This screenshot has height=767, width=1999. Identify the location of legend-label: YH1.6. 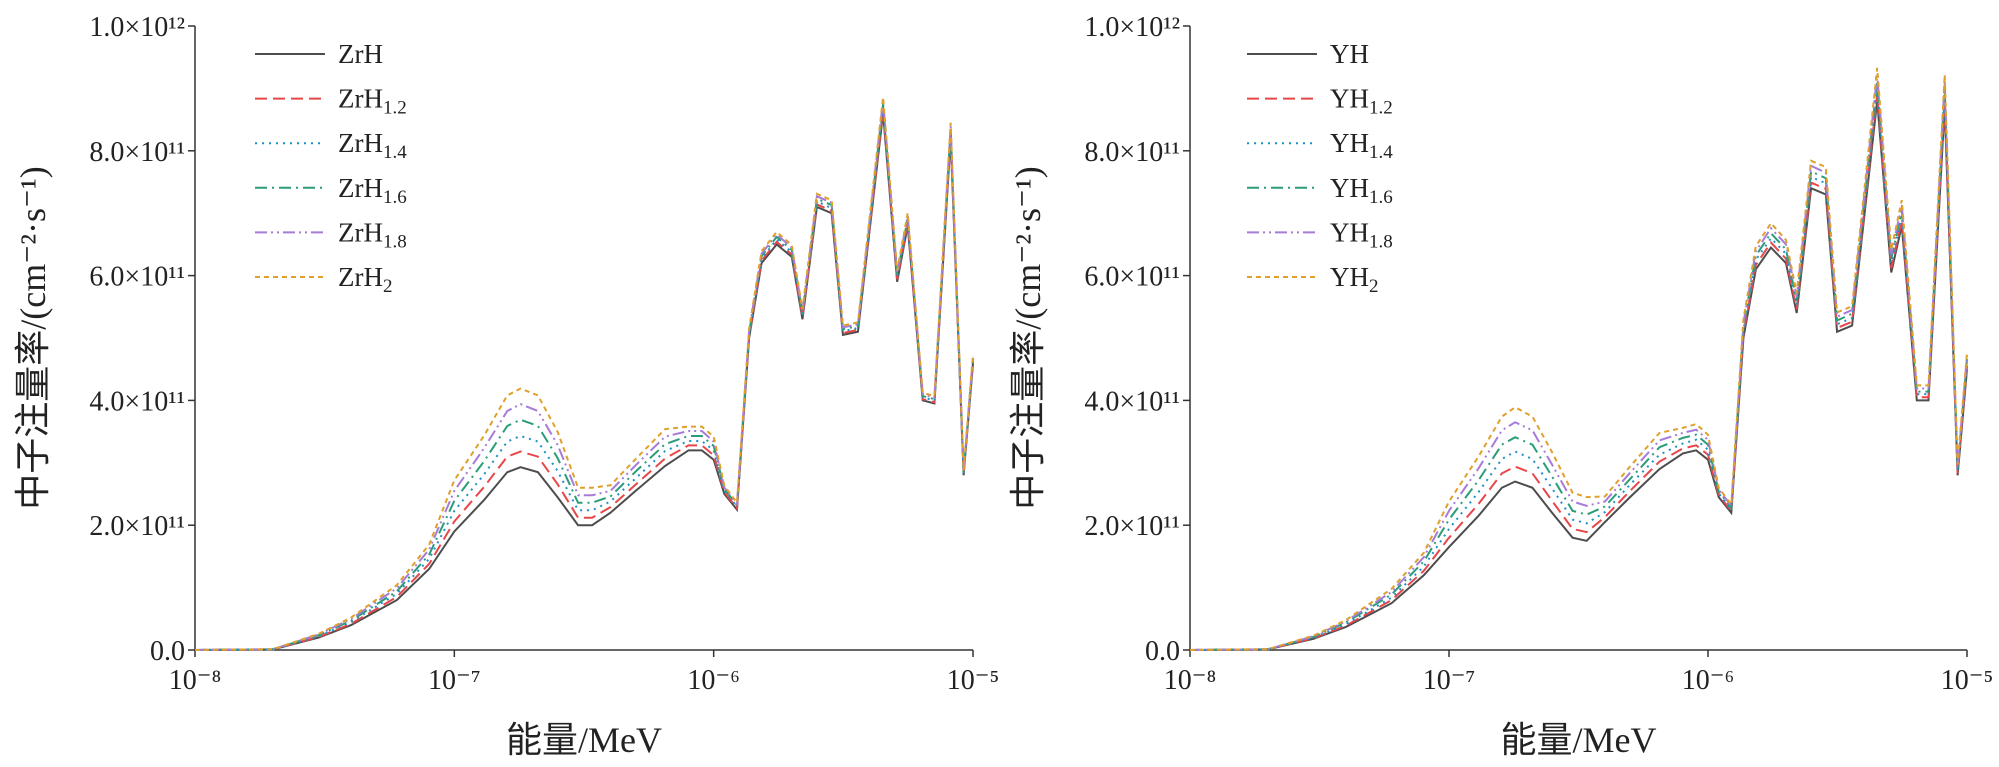
(1361, 190).